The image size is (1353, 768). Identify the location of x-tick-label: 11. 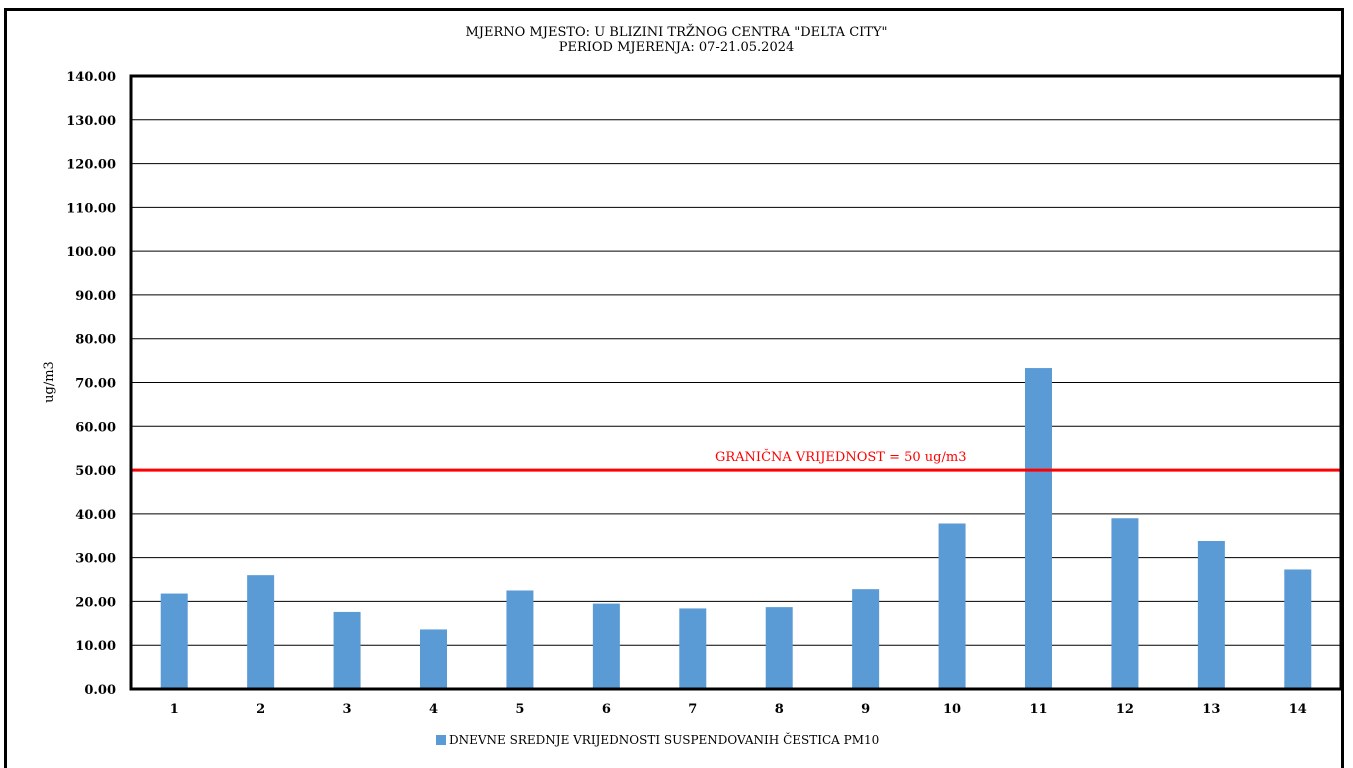
(1038, 709).